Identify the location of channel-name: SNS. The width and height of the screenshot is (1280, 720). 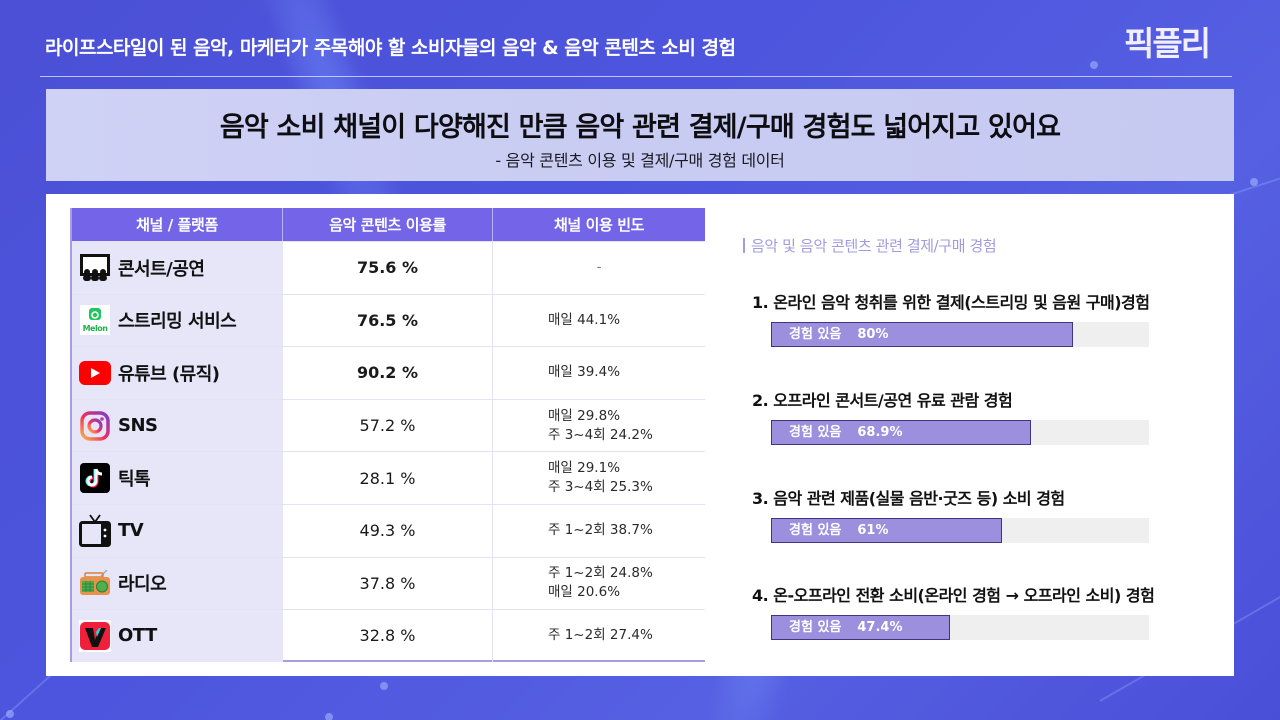
(138, 426).